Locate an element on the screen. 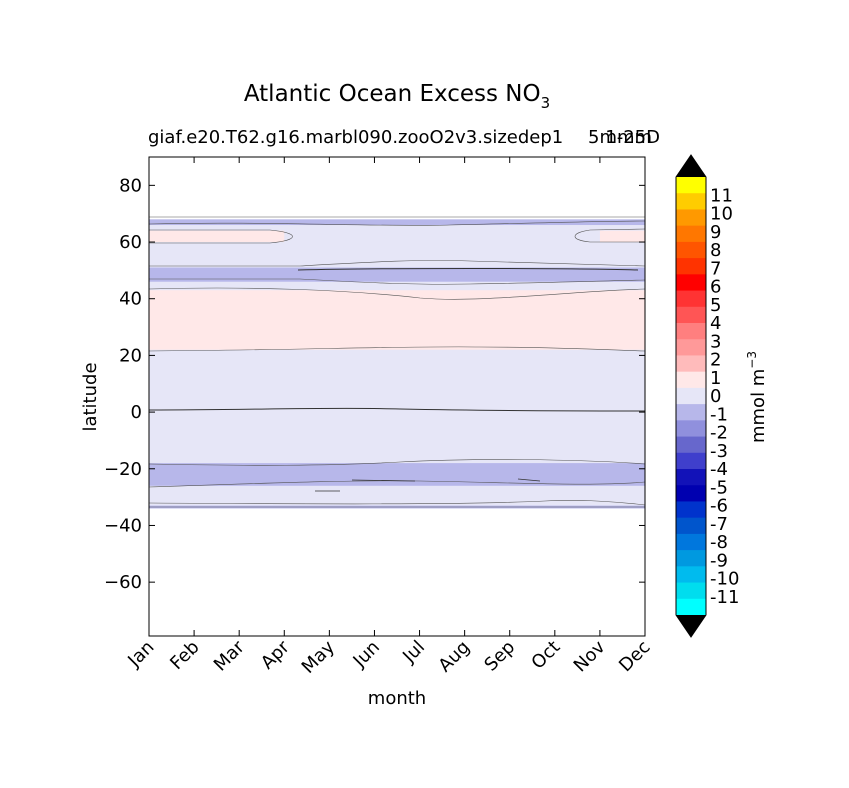 The image size is (849, 788). colorbar-tick-label: -4 is located at coordinates (719, 469).